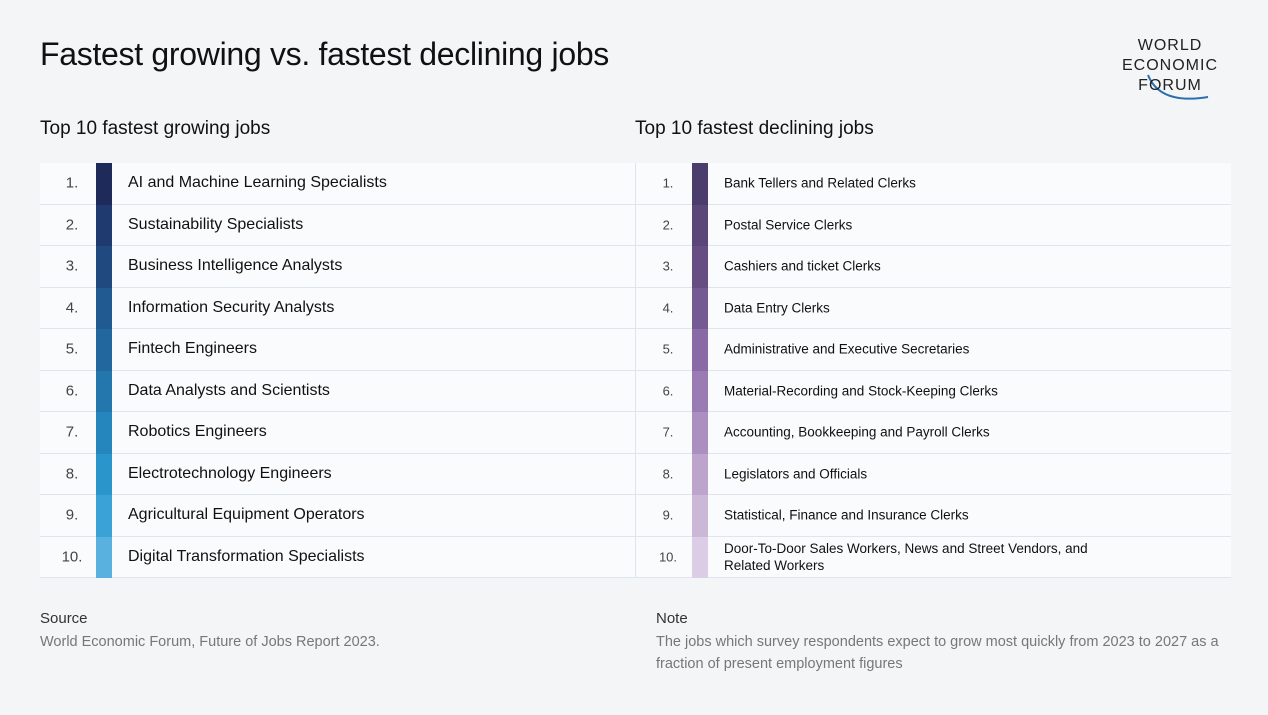 This screenshot has height=715, width=1268. I want to click on job-name: Legislators and Officials, so click(796, 474).